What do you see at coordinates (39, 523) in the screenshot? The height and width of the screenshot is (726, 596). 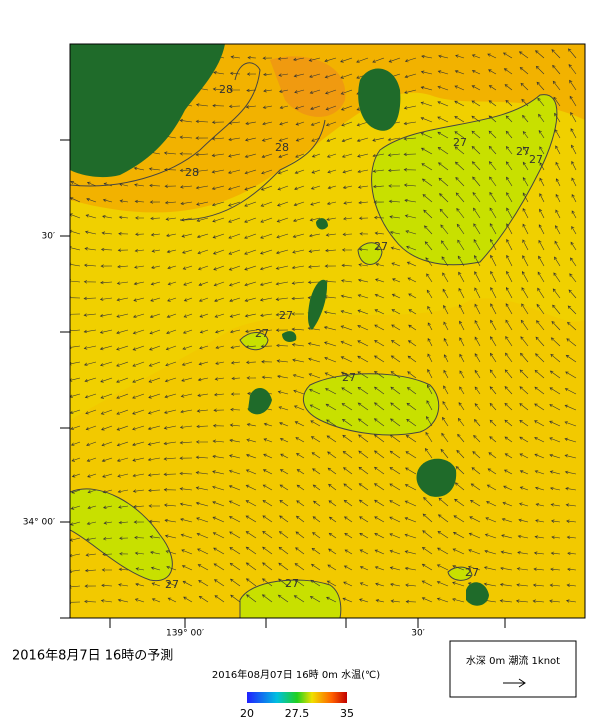 I see `lat-label: 34° 00′` at bounding box center [39, 523].